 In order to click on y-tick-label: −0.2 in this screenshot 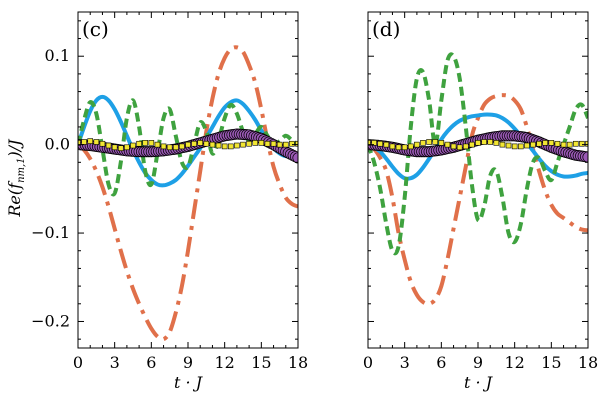, I will do `click(50, 320)`.